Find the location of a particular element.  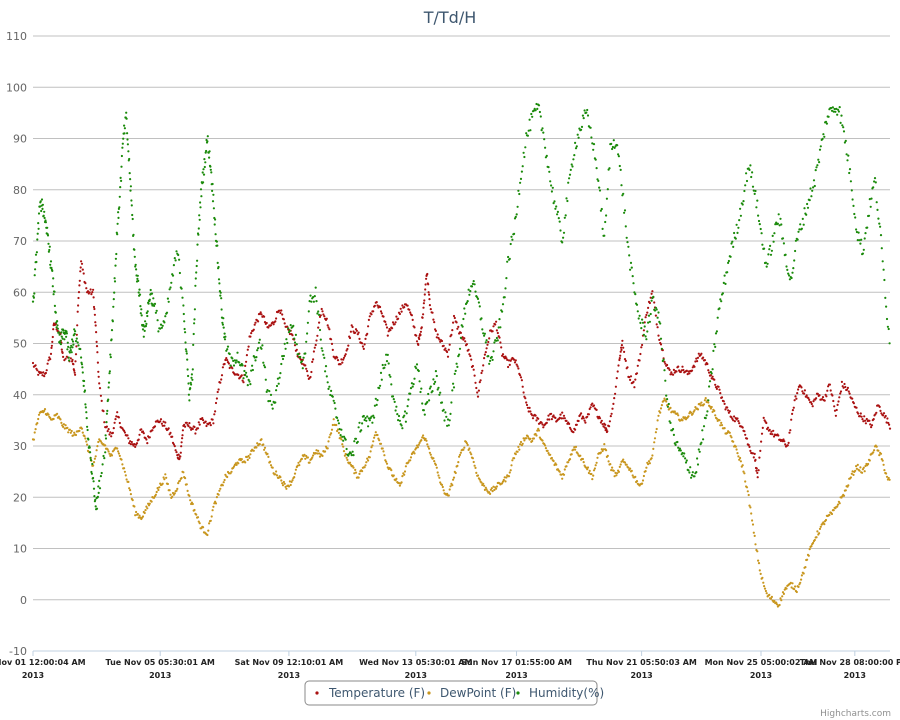

legend-item-humidity: Humidity(%) is located at coordinates (560, 693).